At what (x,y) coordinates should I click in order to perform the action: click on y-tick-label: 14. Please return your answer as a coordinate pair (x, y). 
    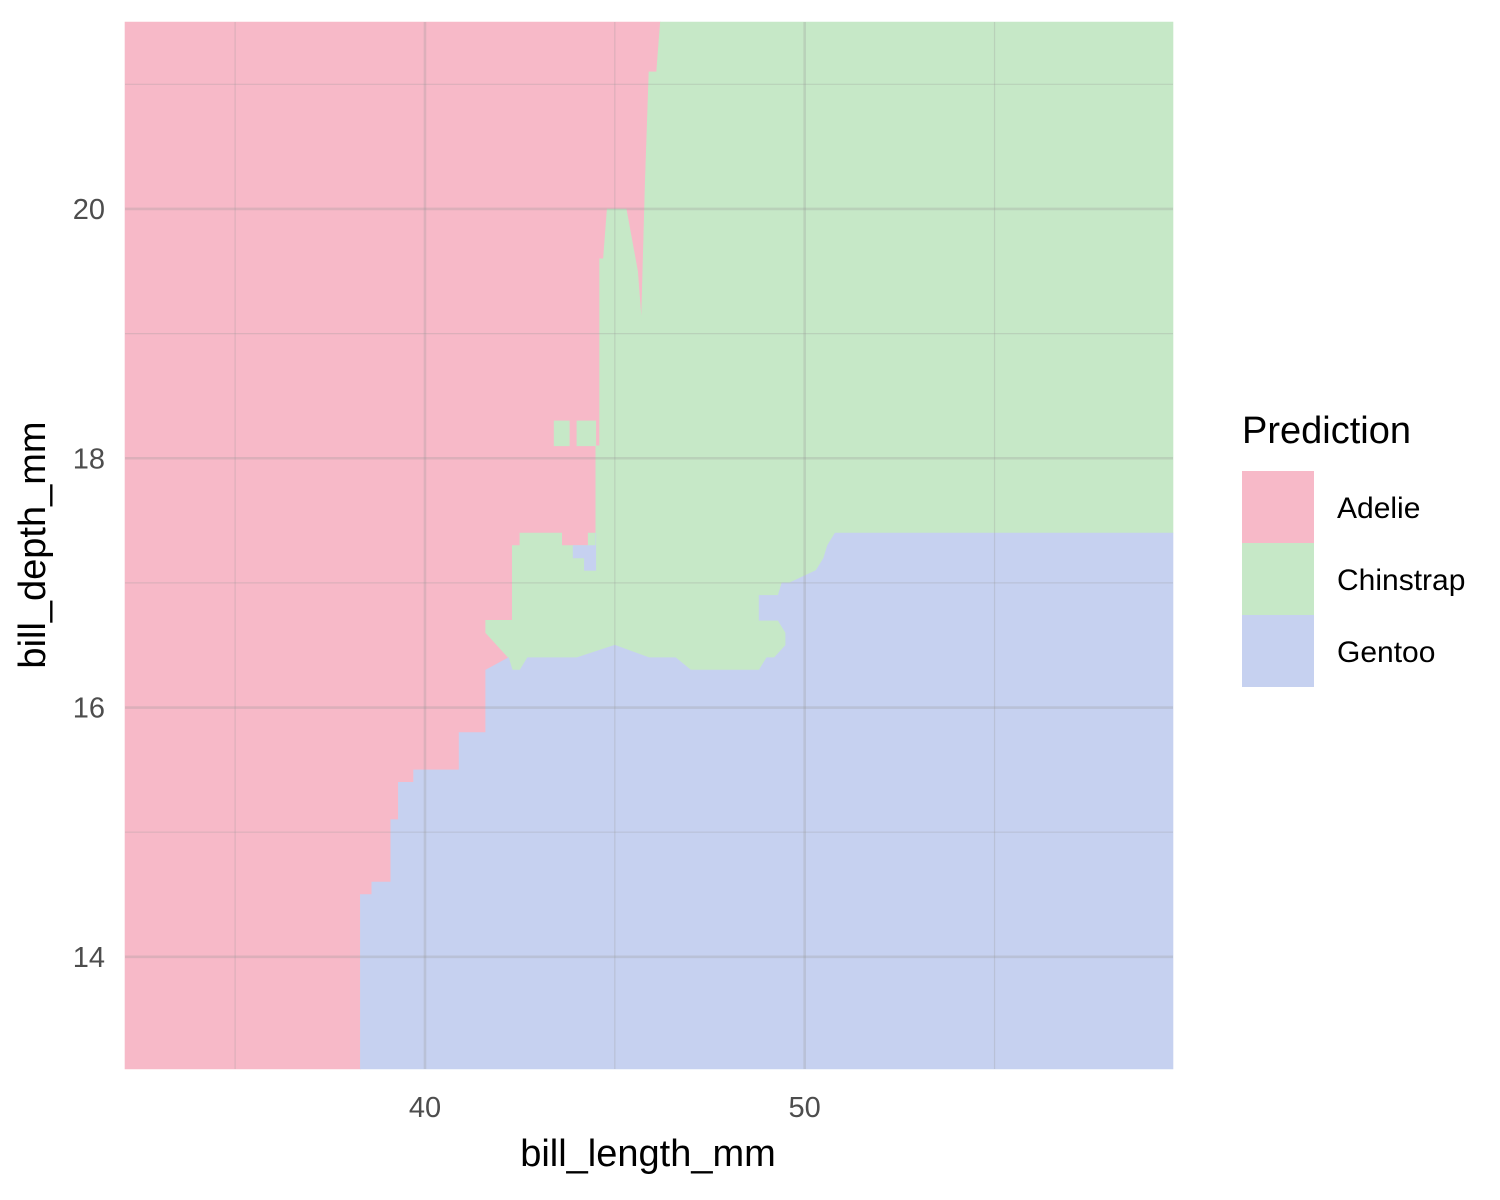
    Looking at the image, I should click on (89, 958).